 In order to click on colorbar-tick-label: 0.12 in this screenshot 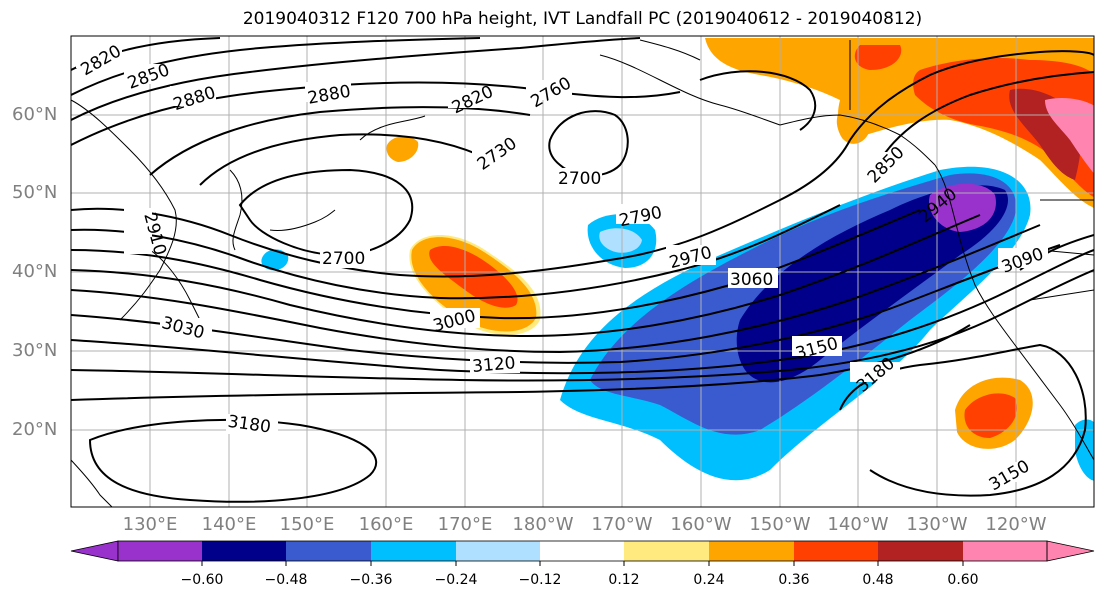, I will do `click(624, 580)`.